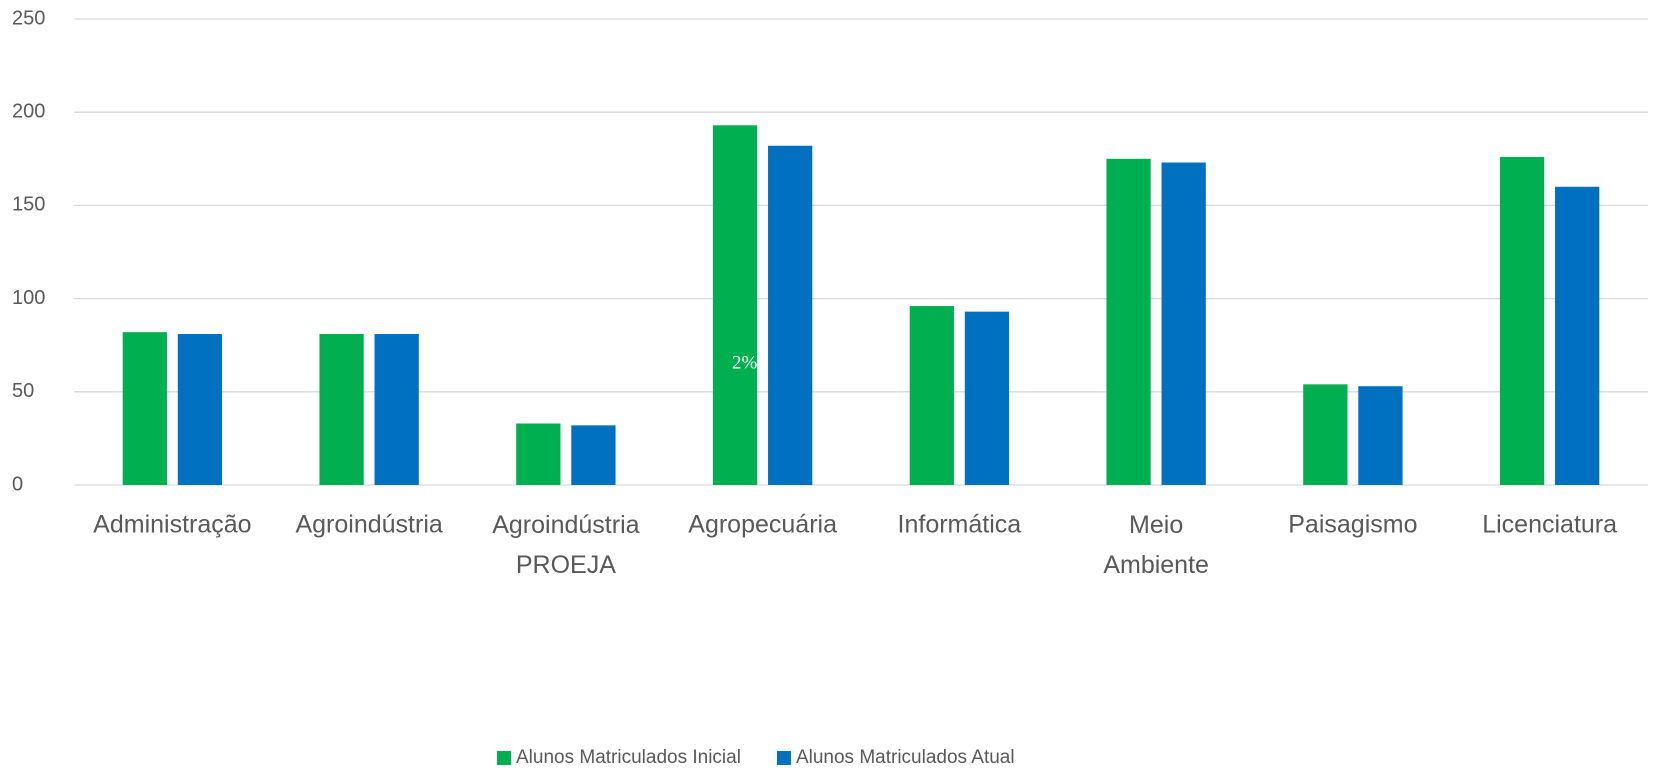 The width and height of the screenshot is (1655, 771). I want to click on x-tick-label: Paisagismo, so click(1352, 525).